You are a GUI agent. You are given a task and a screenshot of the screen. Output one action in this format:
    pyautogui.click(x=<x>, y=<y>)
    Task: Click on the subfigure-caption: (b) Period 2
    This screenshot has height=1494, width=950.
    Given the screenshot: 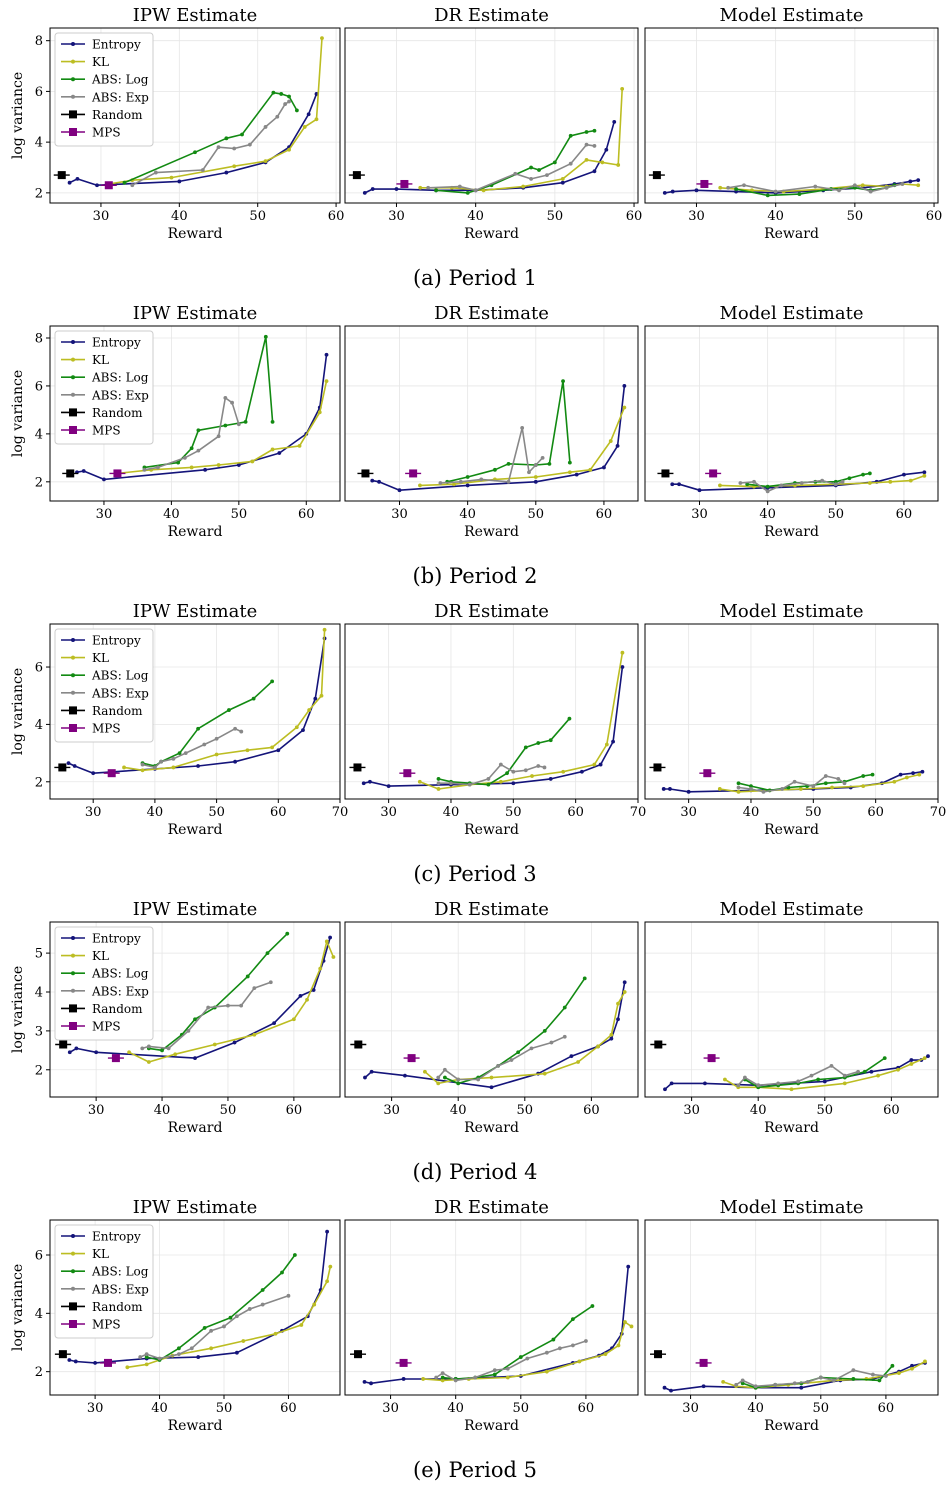 What is the action you would take?
    pyautogui.click(x=475, y=576)
    